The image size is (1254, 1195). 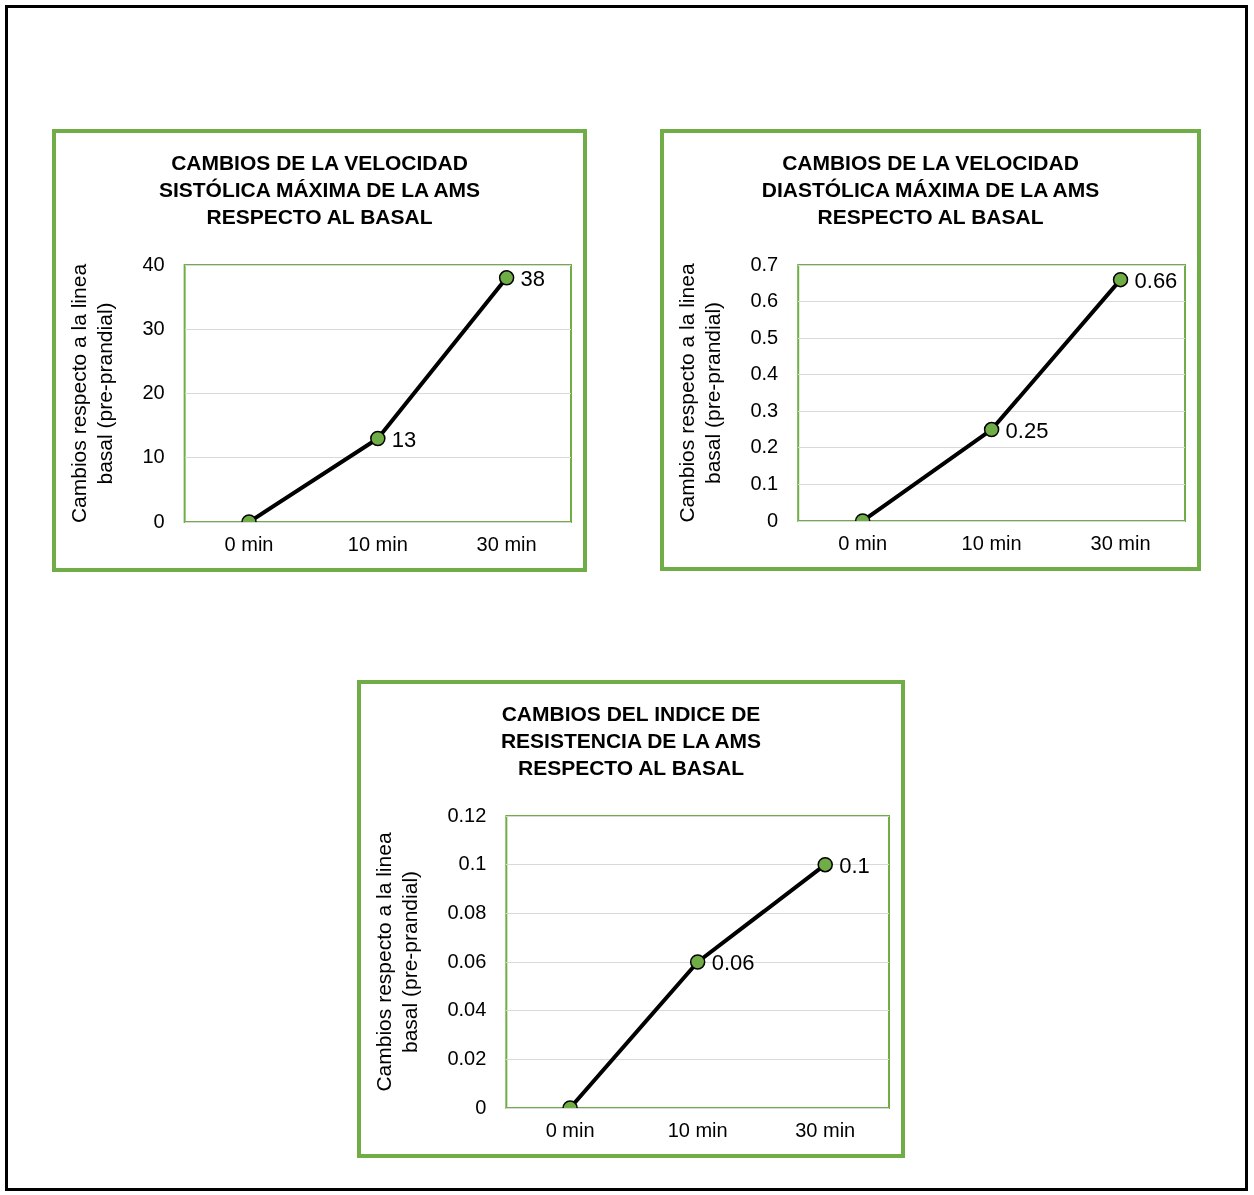 I want to click on y-tick-label: 30, so click(x=153, y=327).